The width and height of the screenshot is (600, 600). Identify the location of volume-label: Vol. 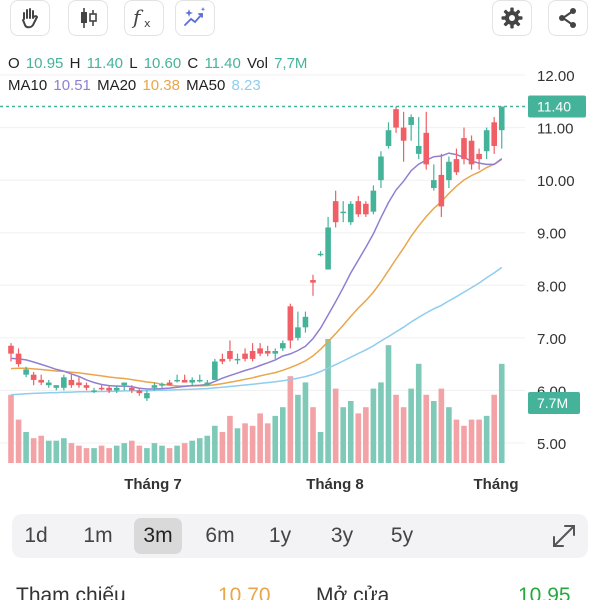
(257, 63).